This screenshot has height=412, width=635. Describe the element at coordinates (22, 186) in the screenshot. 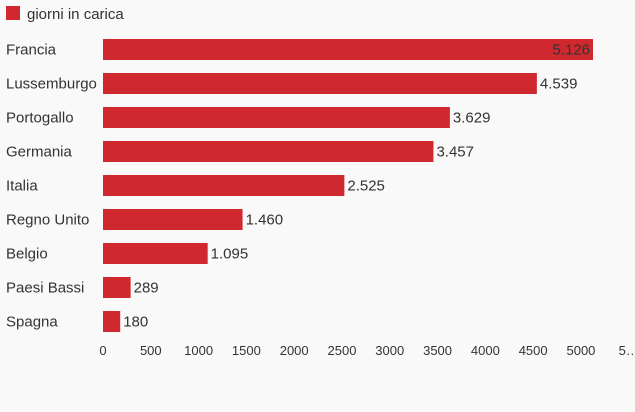

I see `category-label: Italia` at that location.